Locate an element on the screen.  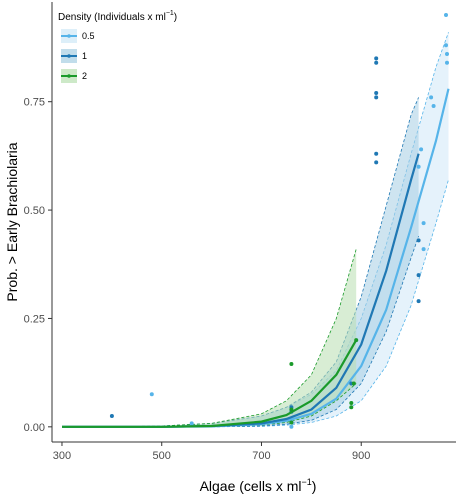
legend: Density (Individuals x ml−1) 0.5 1 2 is located at coordinates (117, 46).